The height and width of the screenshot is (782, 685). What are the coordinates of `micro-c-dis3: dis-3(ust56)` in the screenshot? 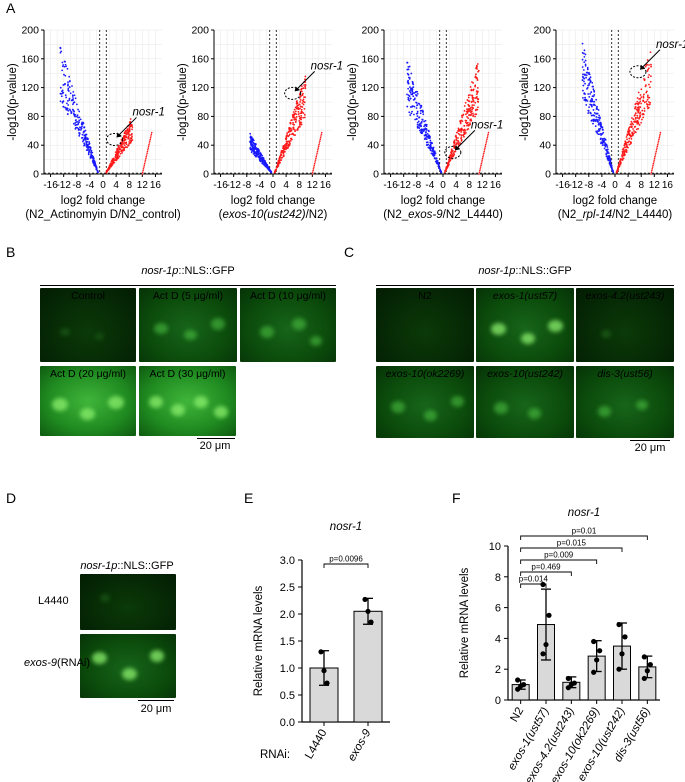 It's located at (625, 402).